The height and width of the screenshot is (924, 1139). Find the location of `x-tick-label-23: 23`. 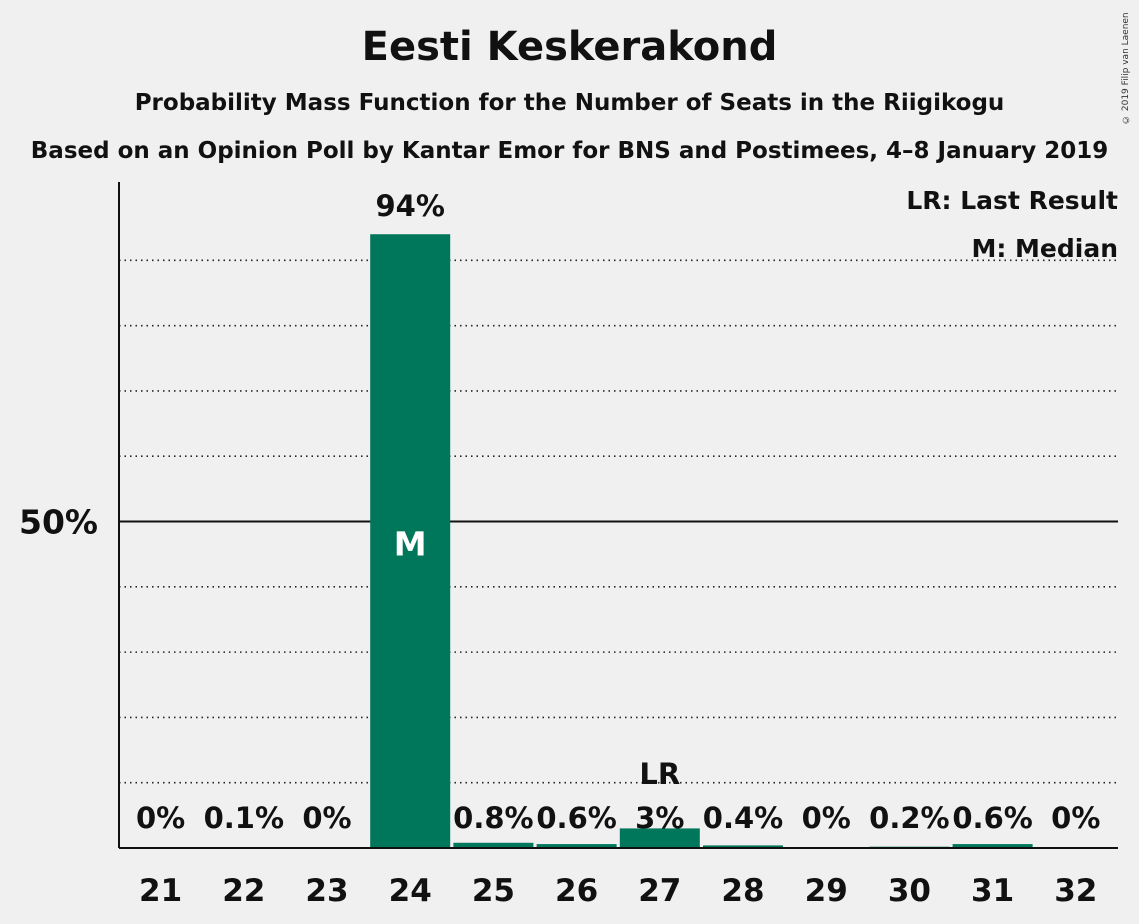

x-tick-label-23: 23 is located at coordinates (326, 891).